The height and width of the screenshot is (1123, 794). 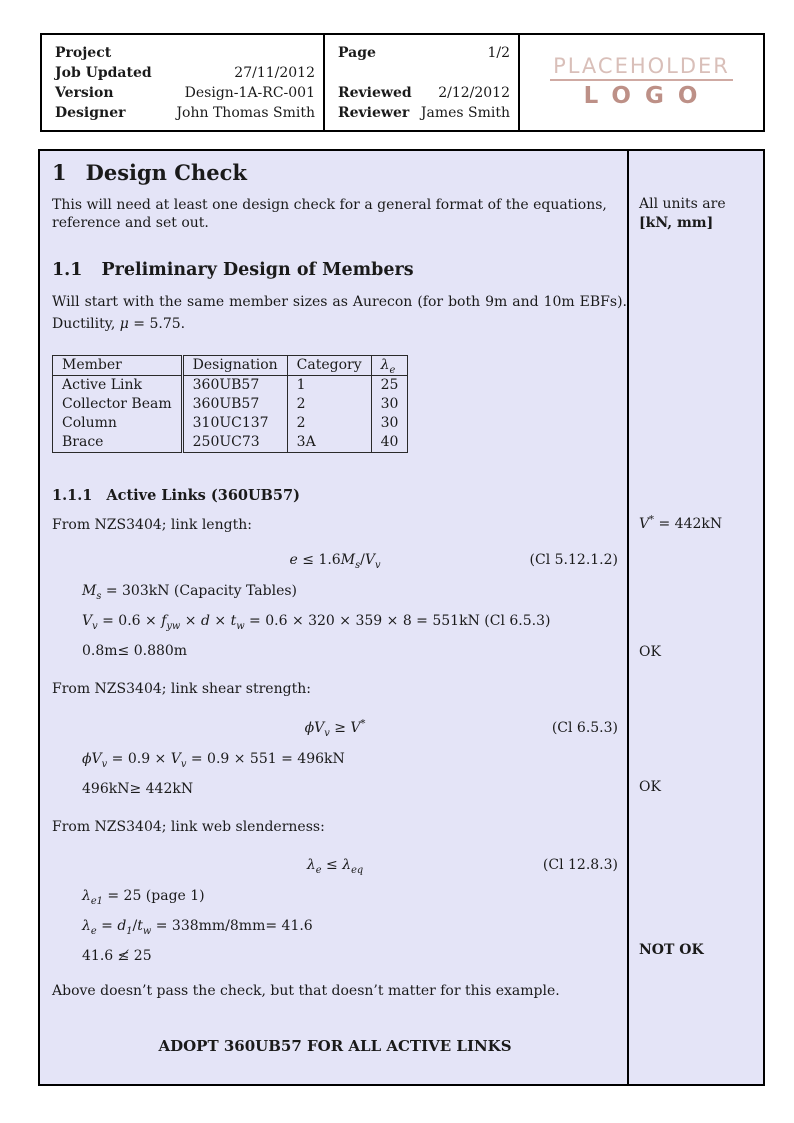 I want to click on col-header-member: Member, so click(x=118, y=365).